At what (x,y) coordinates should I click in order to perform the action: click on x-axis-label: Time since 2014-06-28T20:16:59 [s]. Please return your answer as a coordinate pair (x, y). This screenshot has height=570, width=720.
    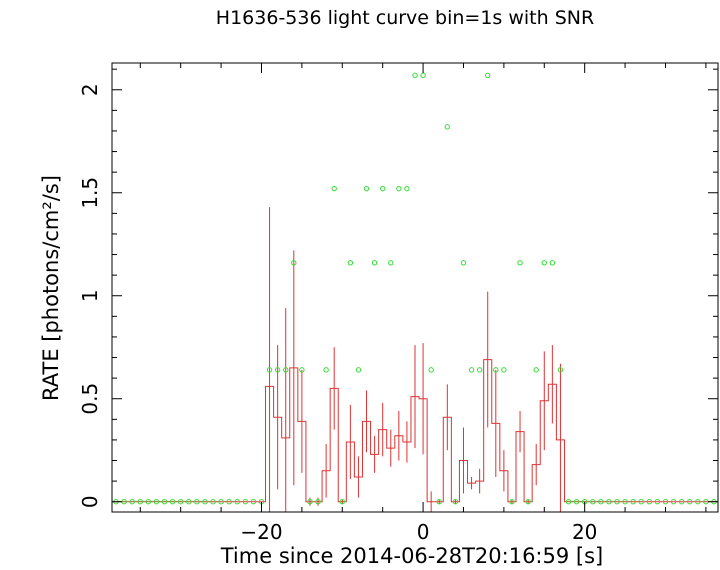
    Looking at the image, I should click on (411, 556).